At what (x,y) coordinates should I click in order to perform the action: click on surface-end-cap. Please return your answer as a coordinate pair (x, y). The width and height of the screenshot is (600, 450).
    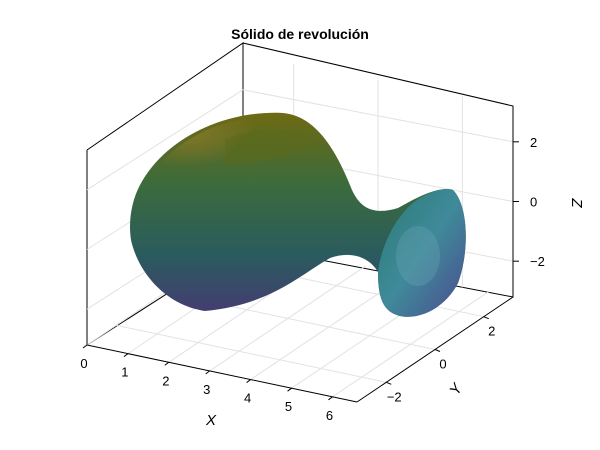
    Looking at the image, I should click on (422, 252).